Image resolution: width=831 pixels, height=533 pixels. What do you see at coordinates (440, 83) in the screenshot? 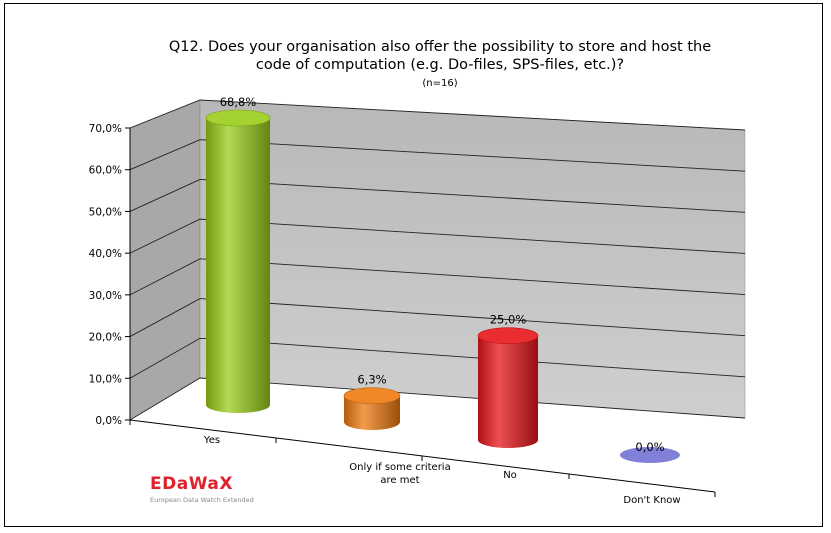
I see `chart-subtitle: (n=16)` at bounding box center [440, 83].